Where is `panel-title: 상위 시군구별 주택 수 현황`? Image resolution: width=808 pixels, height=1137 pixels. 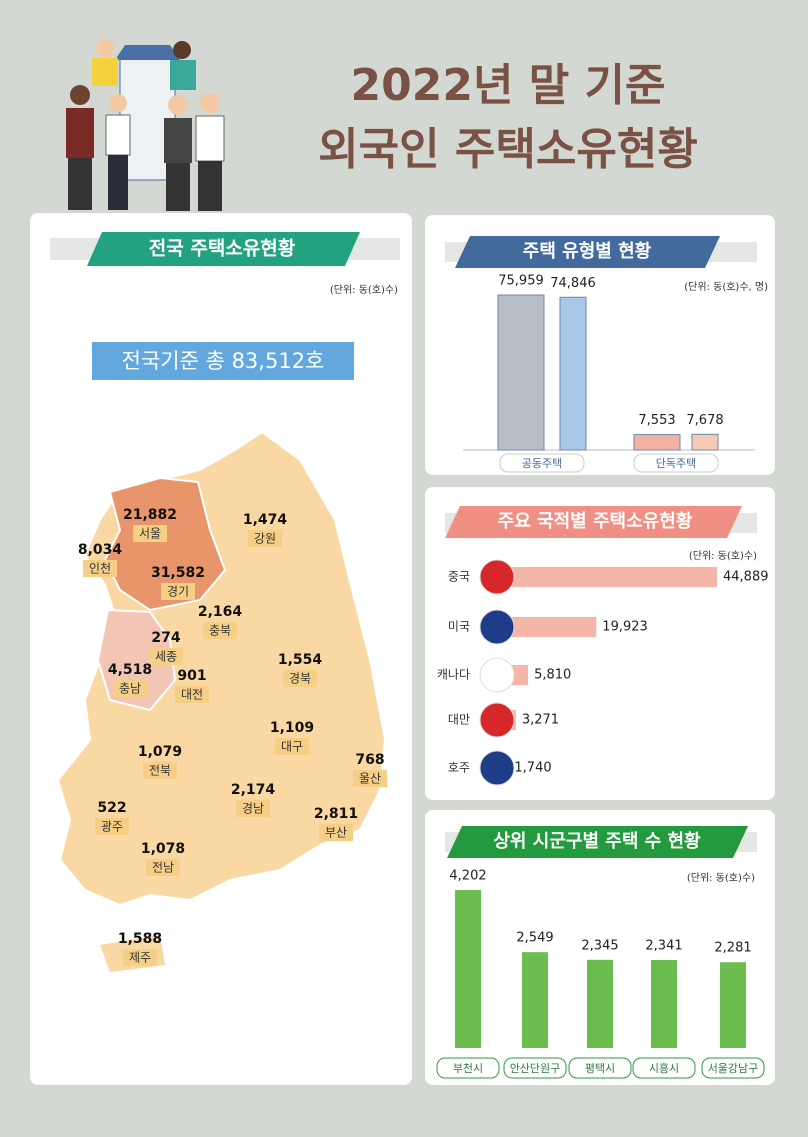 panel-title: 상위 시군구별 주택 수 현황 is located at coordinates (597, 841).